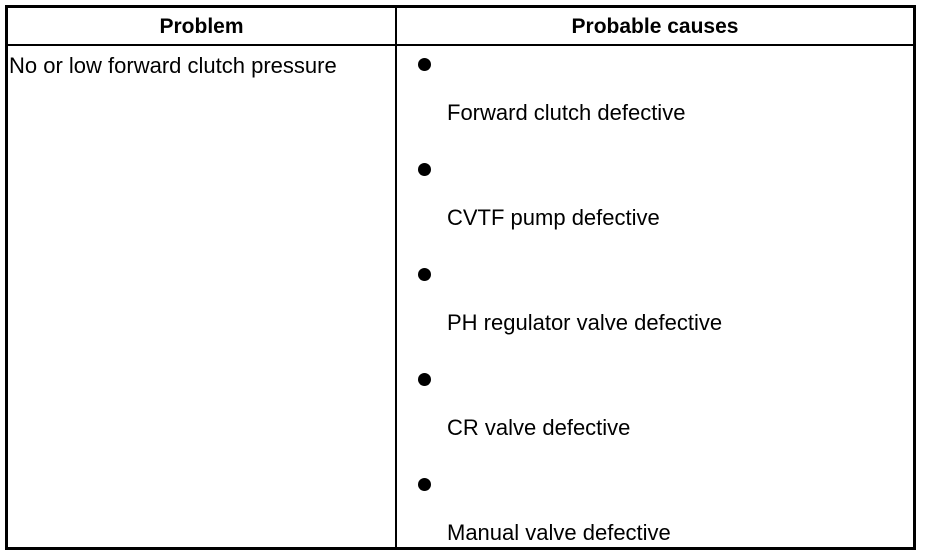 The image size is (944, 556). Describe the element at coordinates (201, 26) in the screenshot. I see `header-cell: Problem` at that location.